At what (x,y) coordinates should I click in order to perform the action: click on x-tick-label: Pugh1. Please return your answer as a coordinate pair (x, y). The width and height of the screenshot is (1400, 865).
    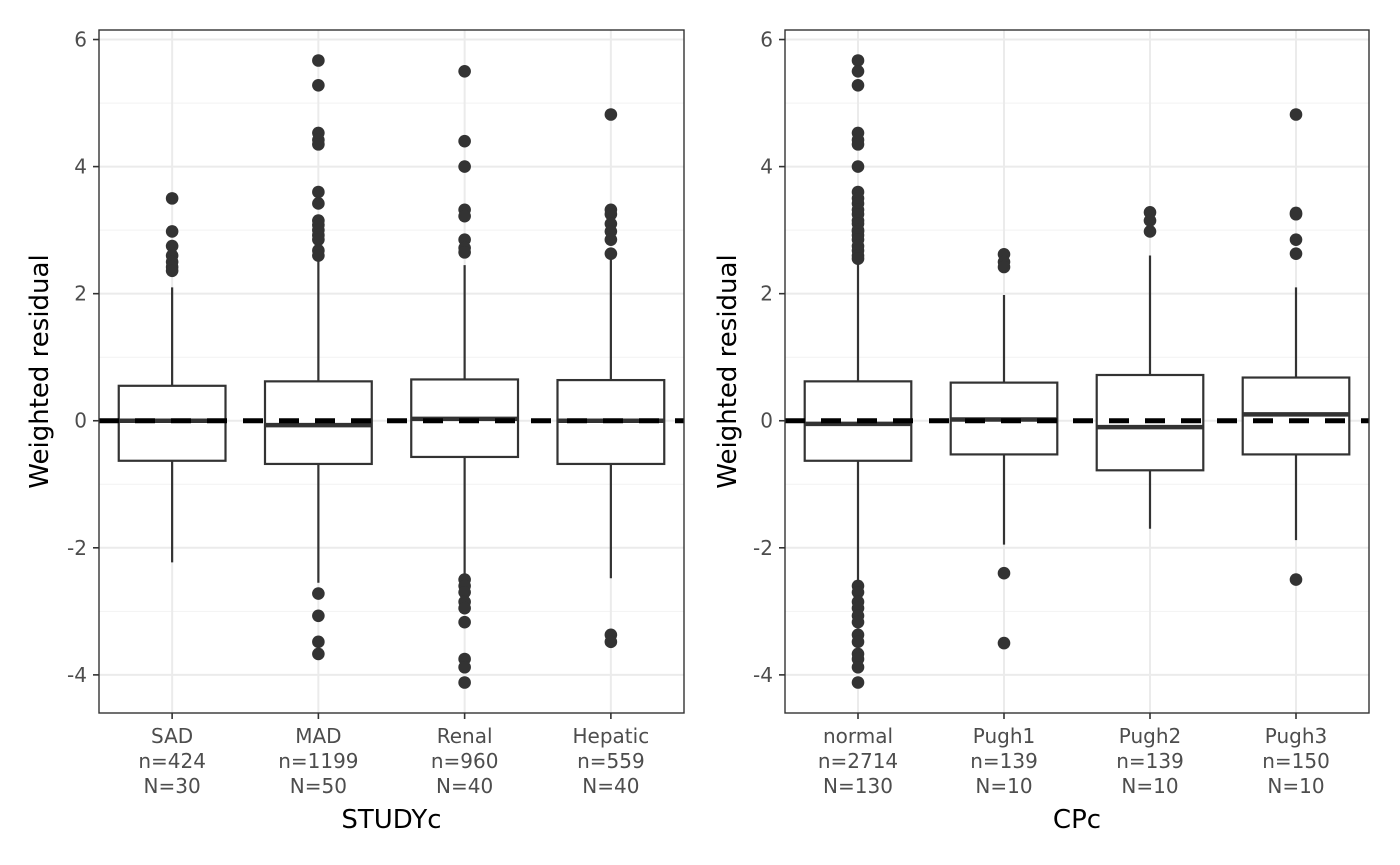
    Looking at the image, I should click on (1004, 736).